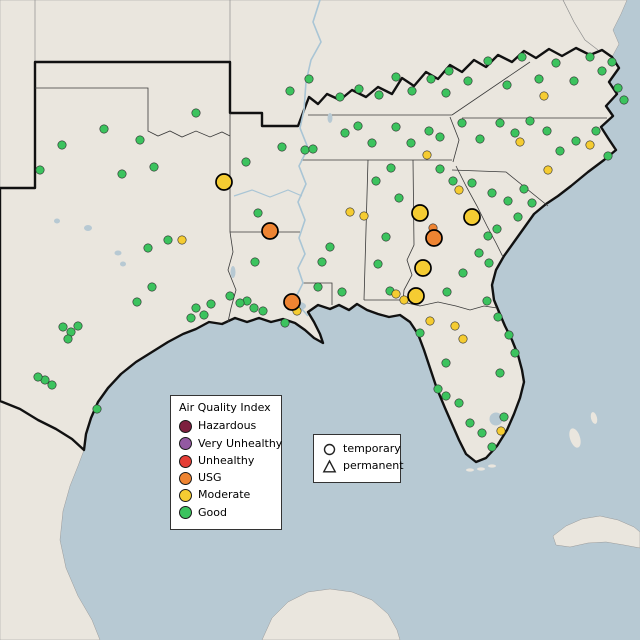 The width and height of the screenshot is (640, 640). I want to click on temporary-marker-icon, so click(329, 449).